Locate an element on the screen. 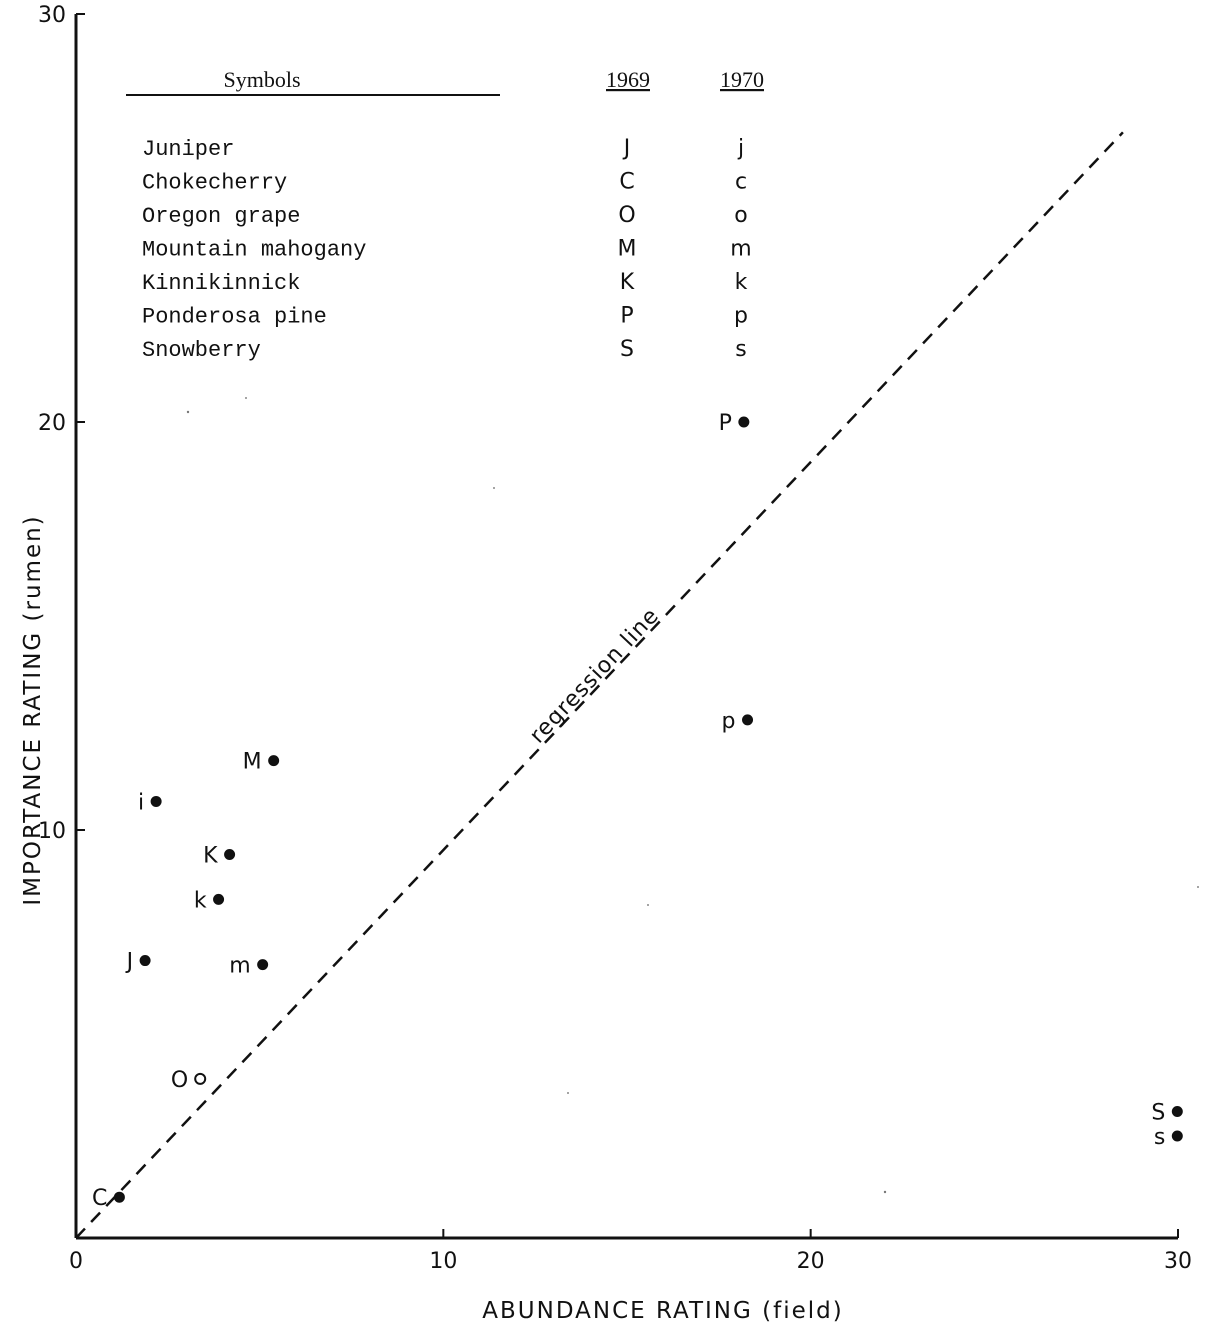  legend-header: Symbols is located at coordinates (261, 79).